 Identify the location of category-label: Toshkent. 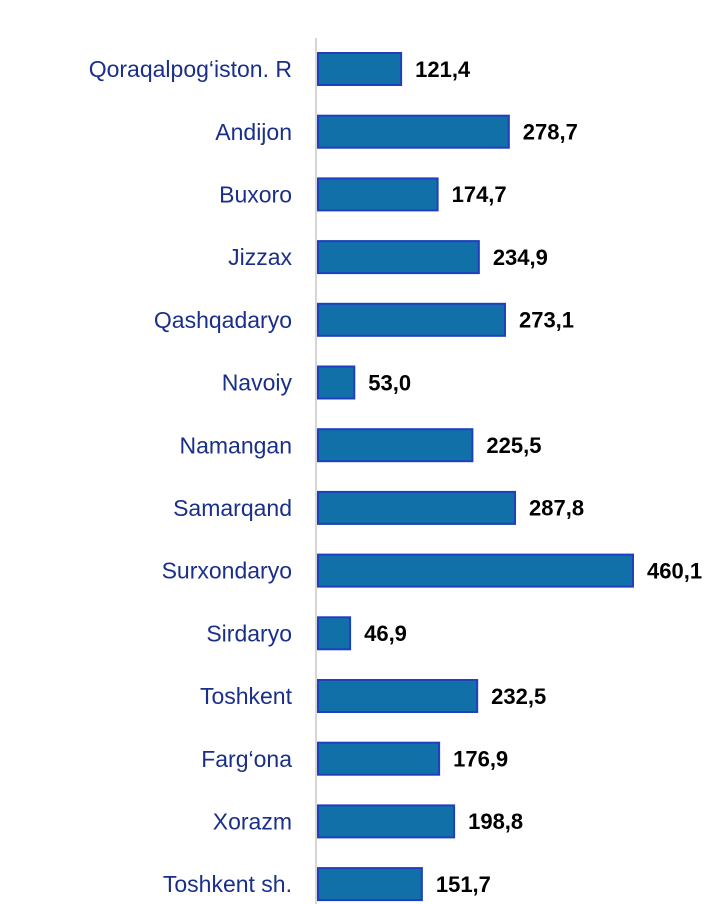
(246, 696).